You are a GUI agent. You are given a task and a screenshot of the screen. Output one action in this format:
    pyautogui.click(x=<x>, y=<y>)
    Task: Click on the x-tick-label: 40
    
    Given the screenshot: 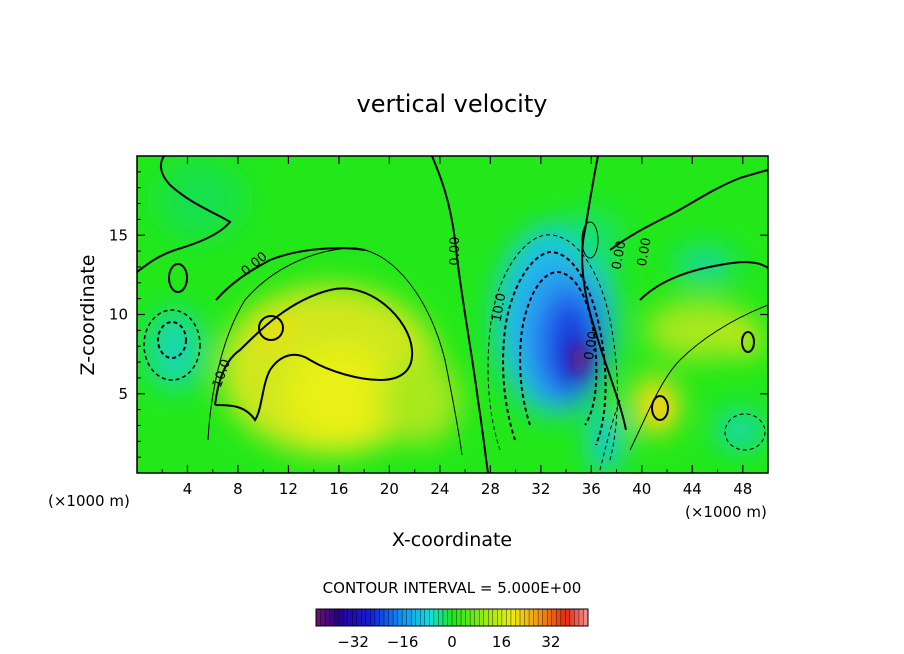 What is the action you would take?
    pyautogui.click(x=641, y=489)
    